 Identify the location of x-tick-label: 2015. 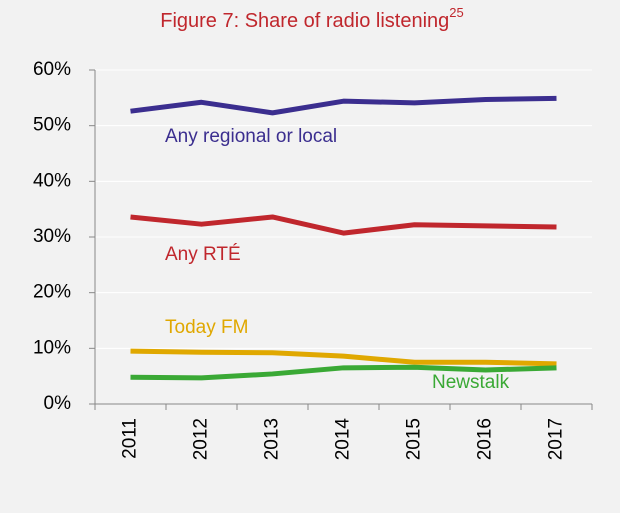
(414, 439).